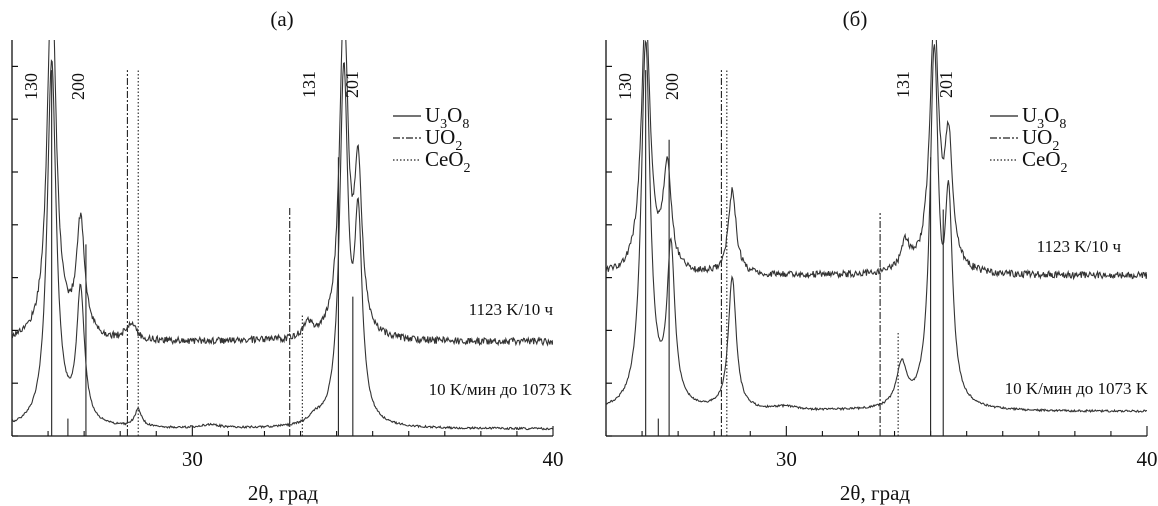  Describe the element at coordinates (281, 19) in the screenshot. I see `panel-label: (а)` at that location.